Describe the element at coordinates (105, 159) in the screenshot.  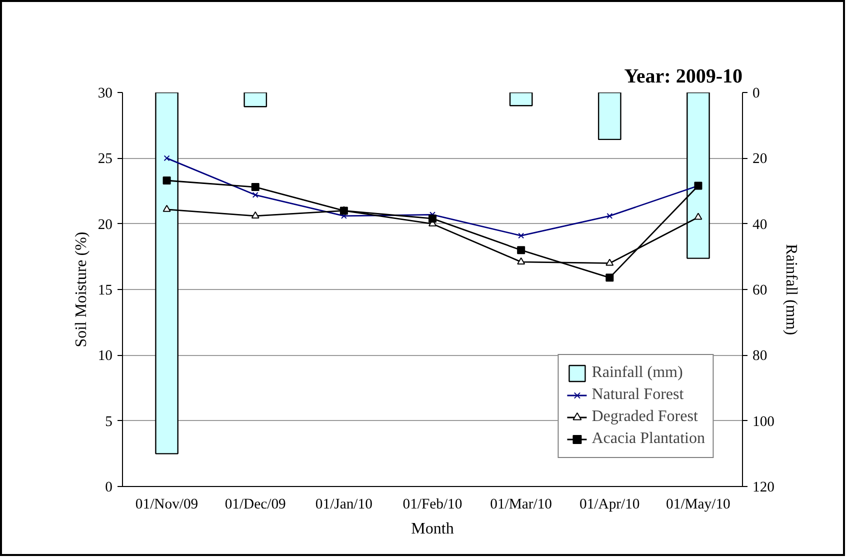
I see `y-tick-label: 25` at that location.